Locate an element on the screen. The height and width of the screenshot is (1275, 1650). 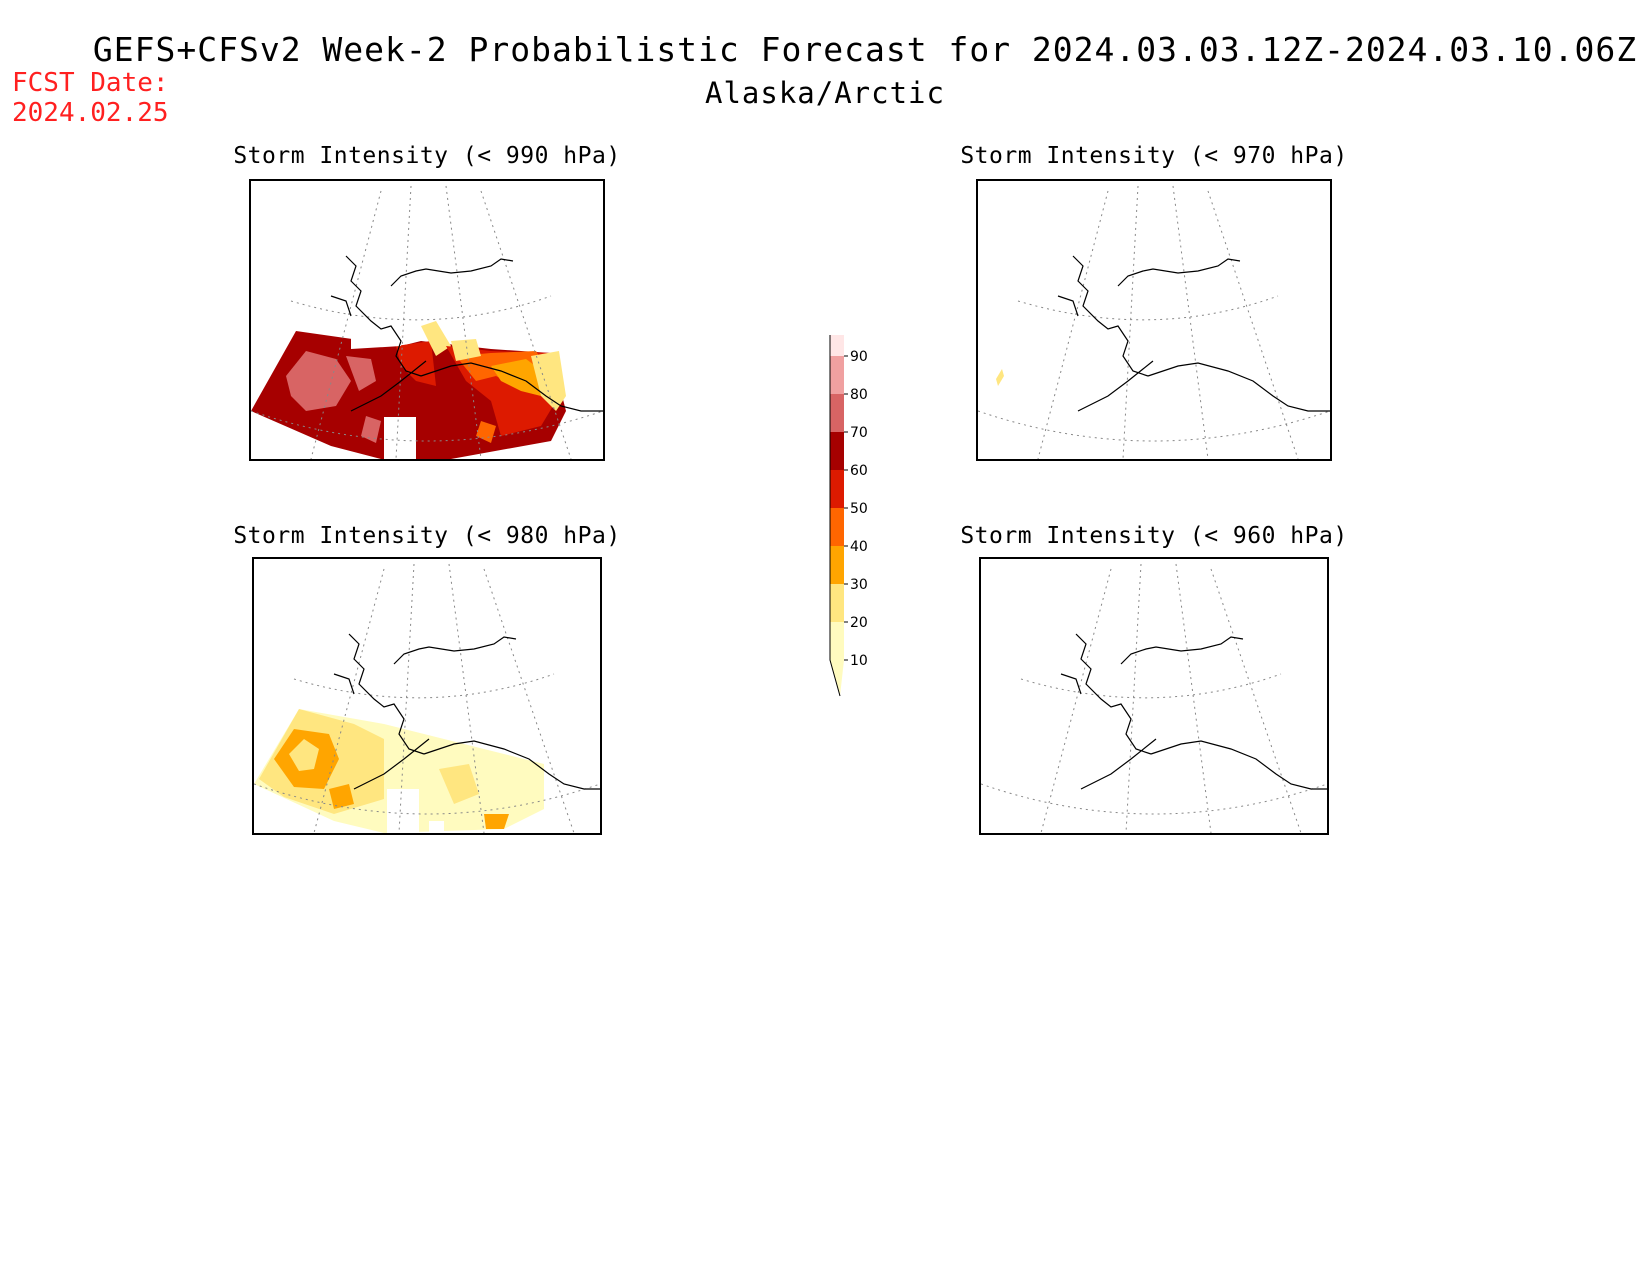
panel-title-960: Storm Intensity (< 960 hPa) is located at coordinates (1154, 536).